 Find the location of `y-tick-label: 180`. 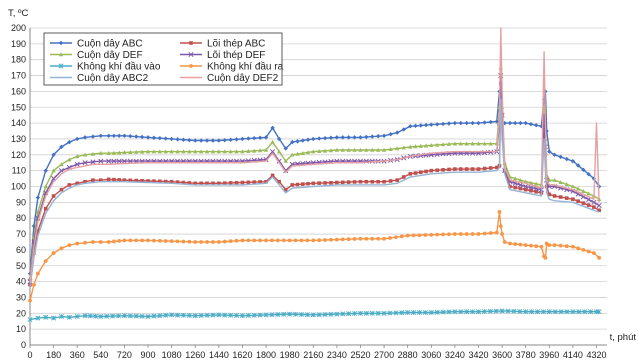

y-tick-label: 180 is located at coordinates (18, 60).